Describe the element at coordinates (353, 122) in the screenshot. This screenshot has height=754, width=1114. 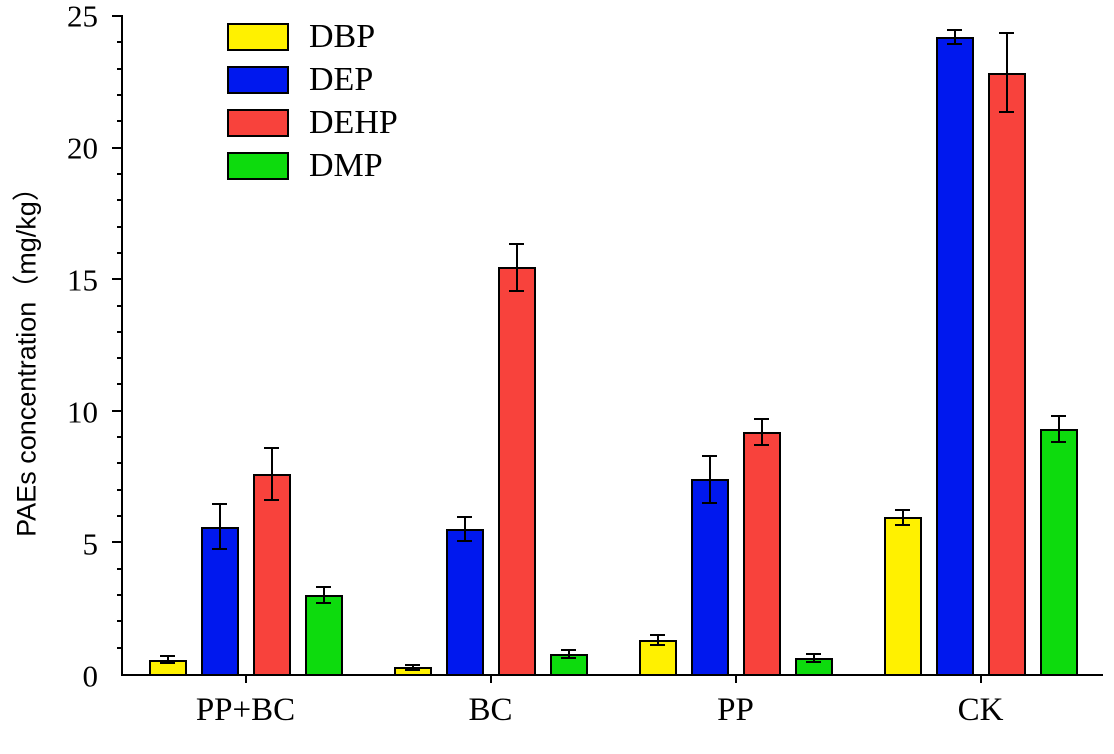
I see `legend-label-DEHP: DEHP` at that location.